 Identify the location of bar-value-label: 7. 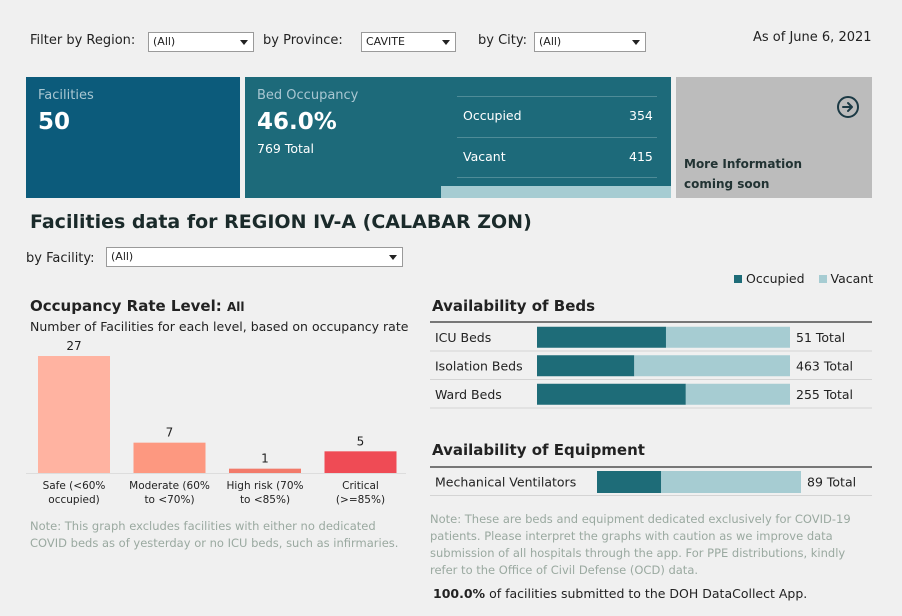
(170, 433).